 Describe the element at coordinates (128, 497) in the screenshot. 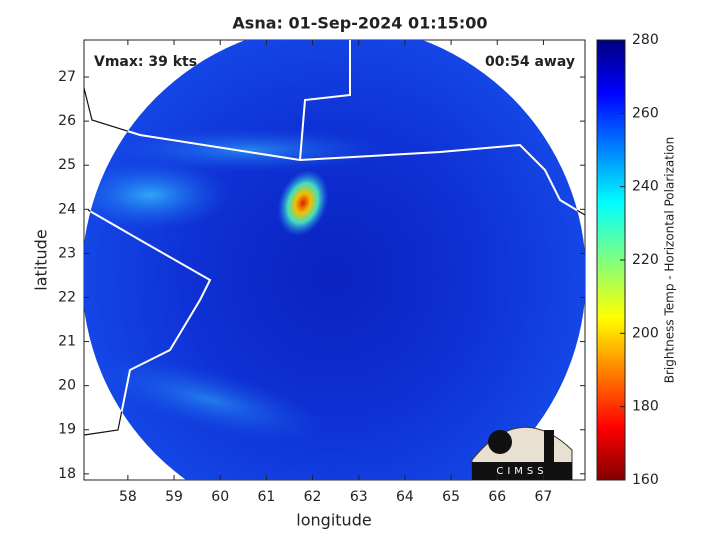

I see `x-tick-label: 58` at that location.